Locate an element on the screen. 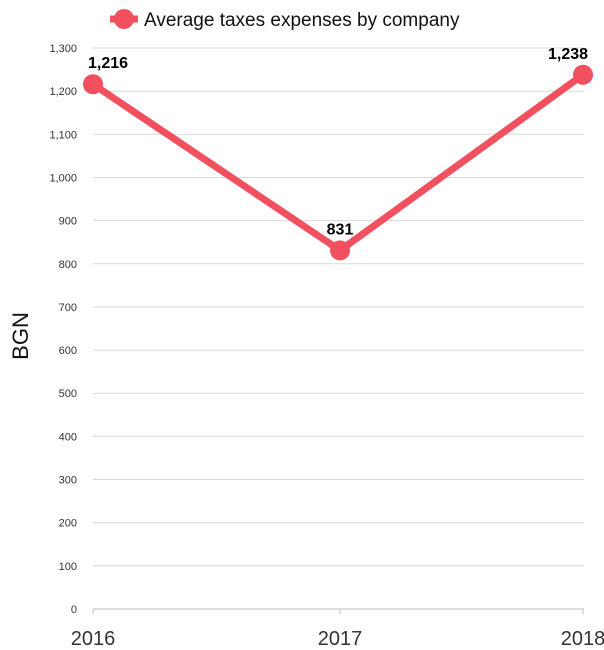  y-tick-label: 600 is located at coordinates (68, 351).